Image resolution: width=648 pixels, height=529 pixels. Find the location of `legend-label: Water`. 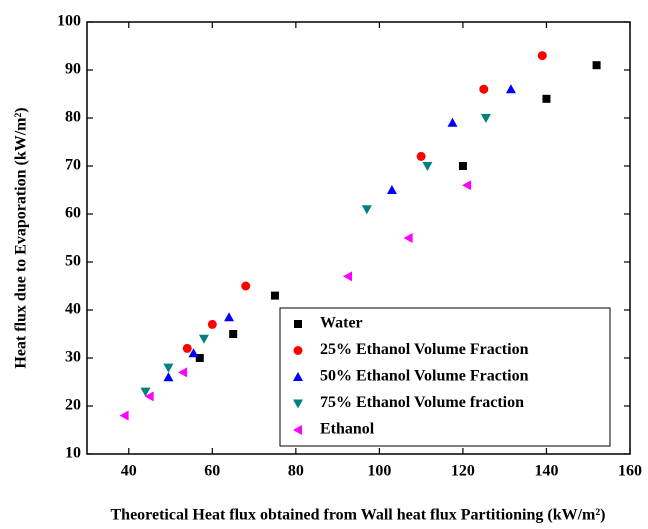

legend-label: Water is located at coordinates (341, 323).